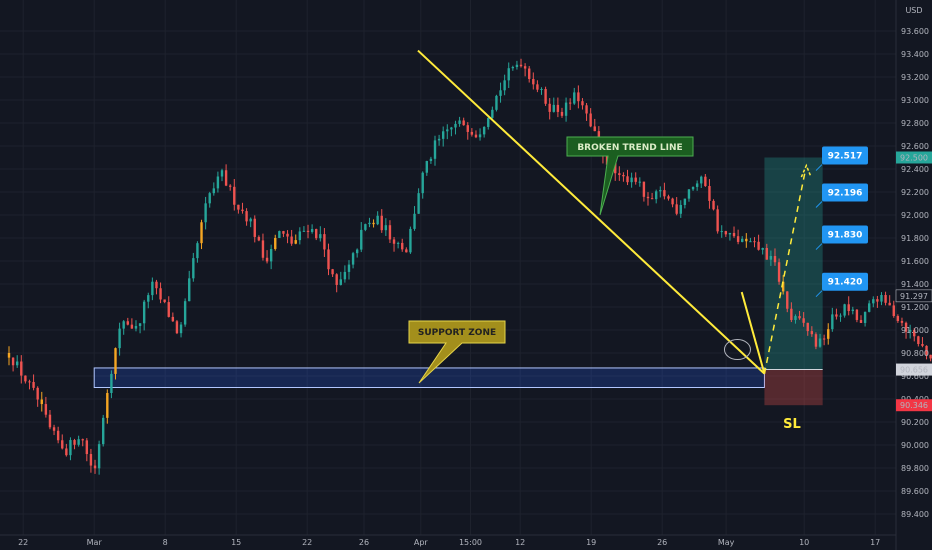  What do you see at coordinates (913, 10) in the screenshot?
I see `currency-label: USD` at bounding box center [913, 10].